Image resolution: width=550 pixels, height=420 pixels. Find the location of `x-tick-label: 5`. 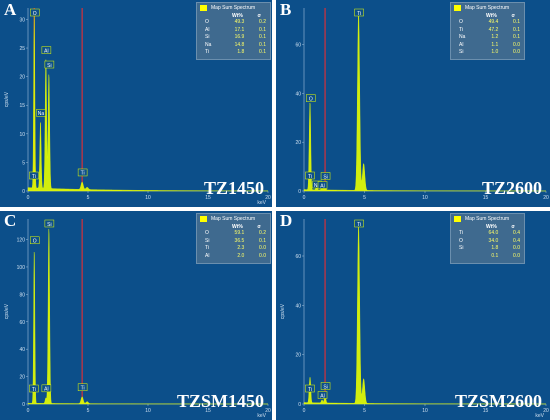

x-tick-label: 5 is located at coordinates (364, 411).